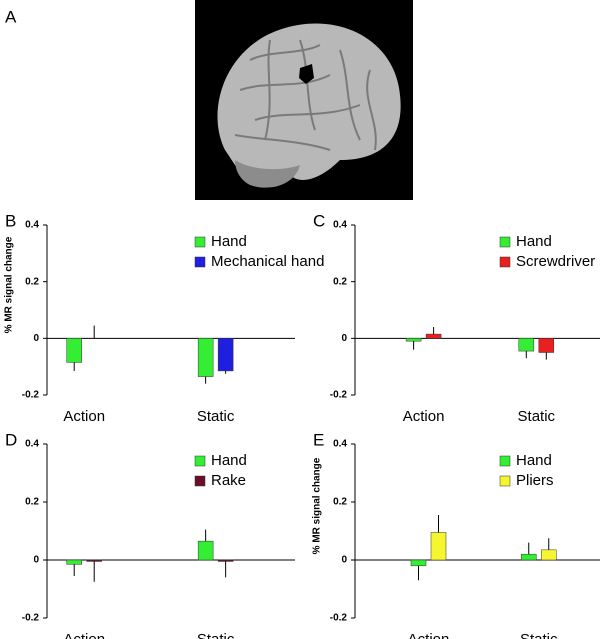 The width and height of the screenshot is (613, 639). Describe the element at coordinates (267, 261) in the screenshot. I see `legend-label: Mechanical hand` at that location.